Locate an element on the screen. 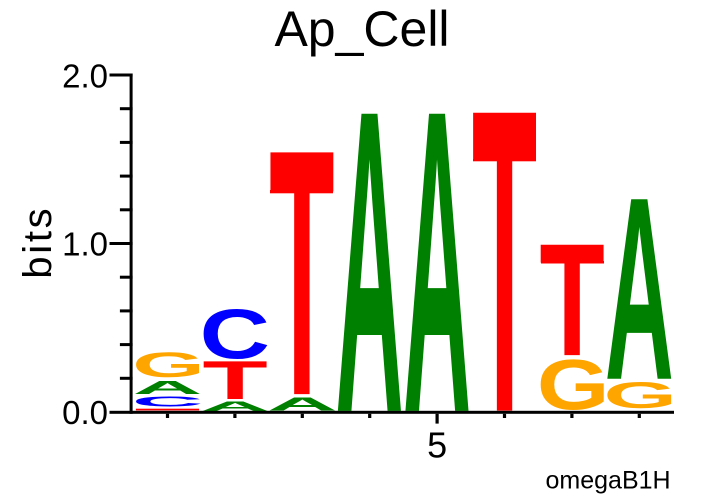  svg-text: 5 is located at coordinates (437, 444).